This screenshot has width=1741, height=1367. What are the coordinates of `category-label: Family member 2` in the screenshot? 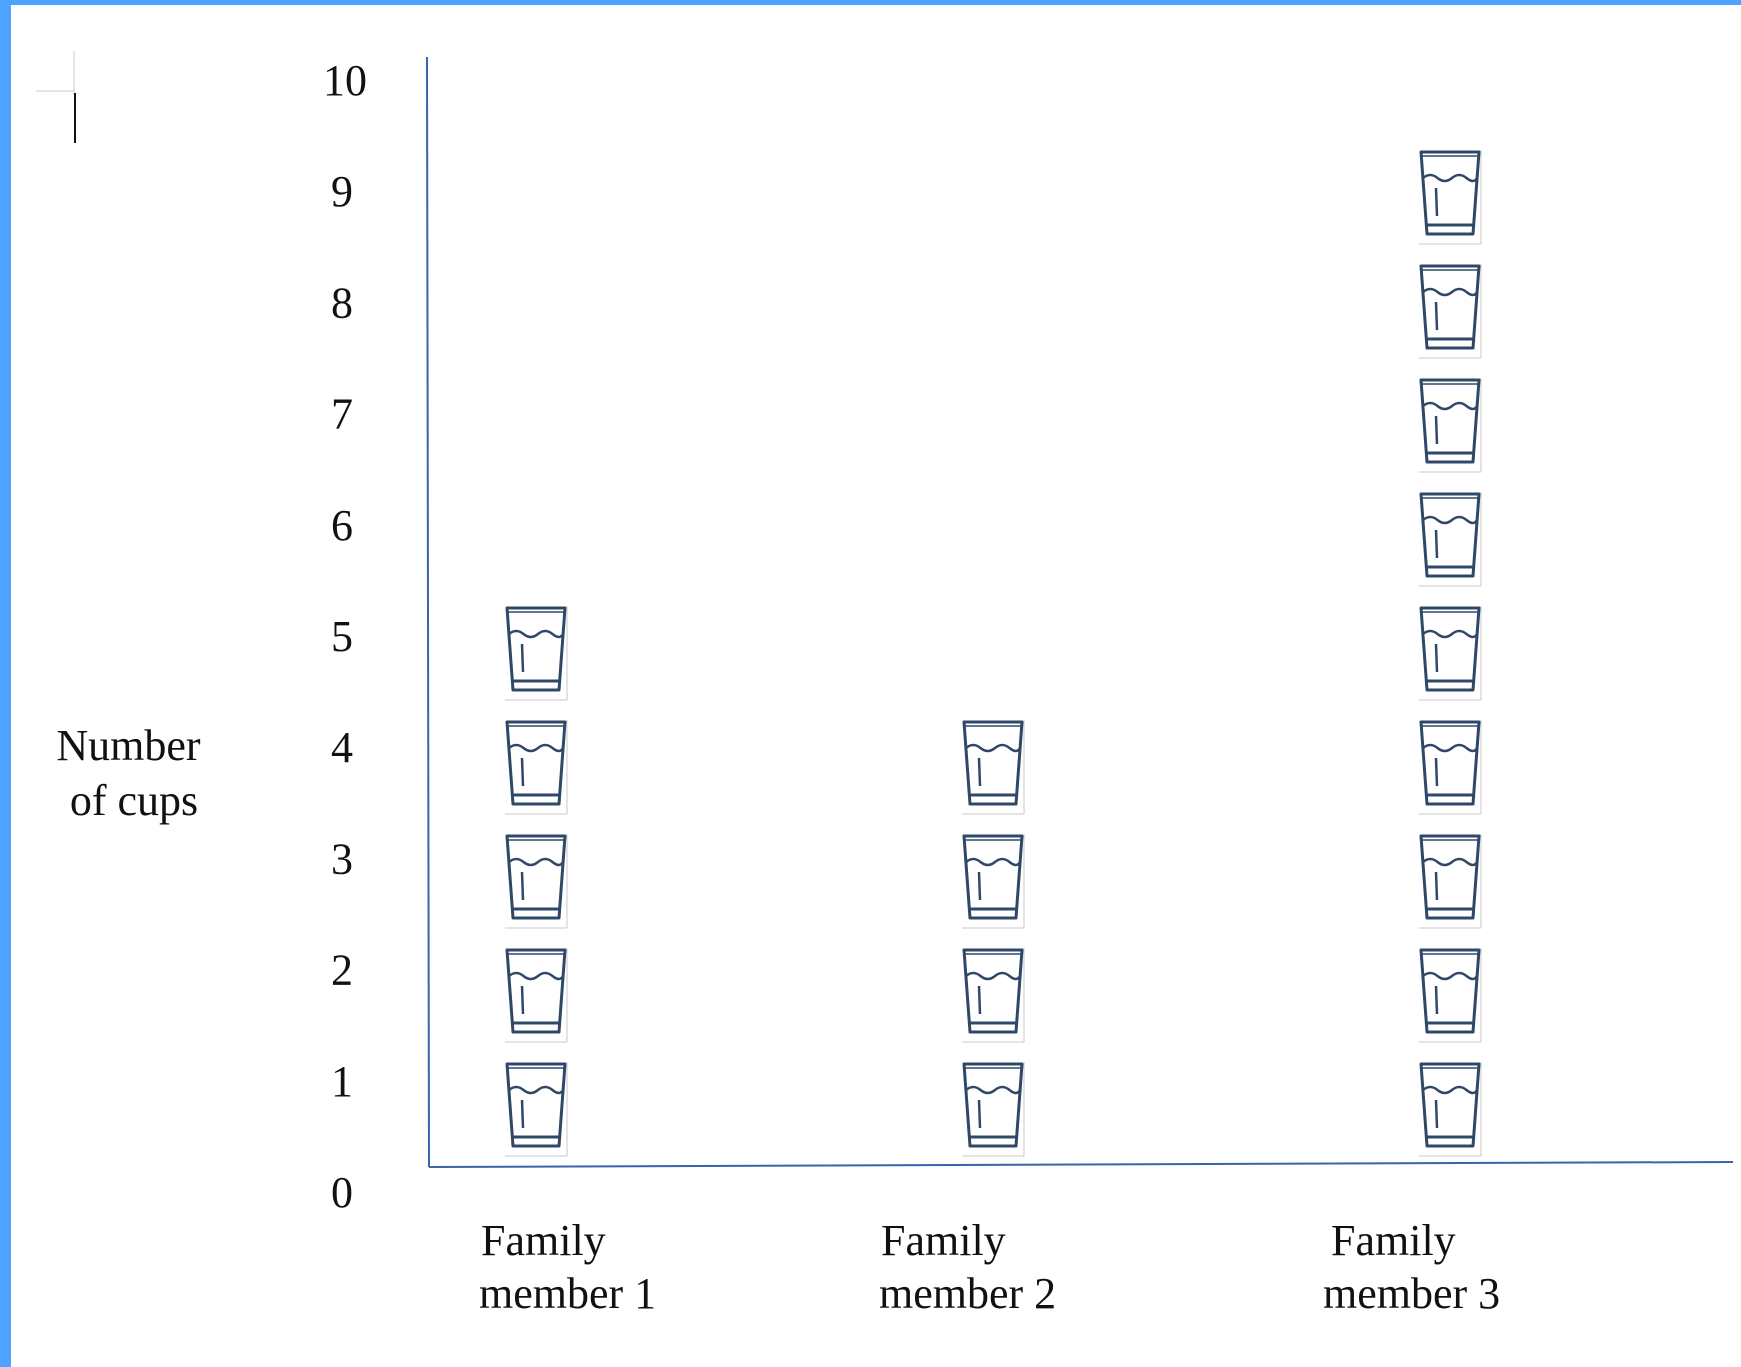 It's located at (967, 1267).